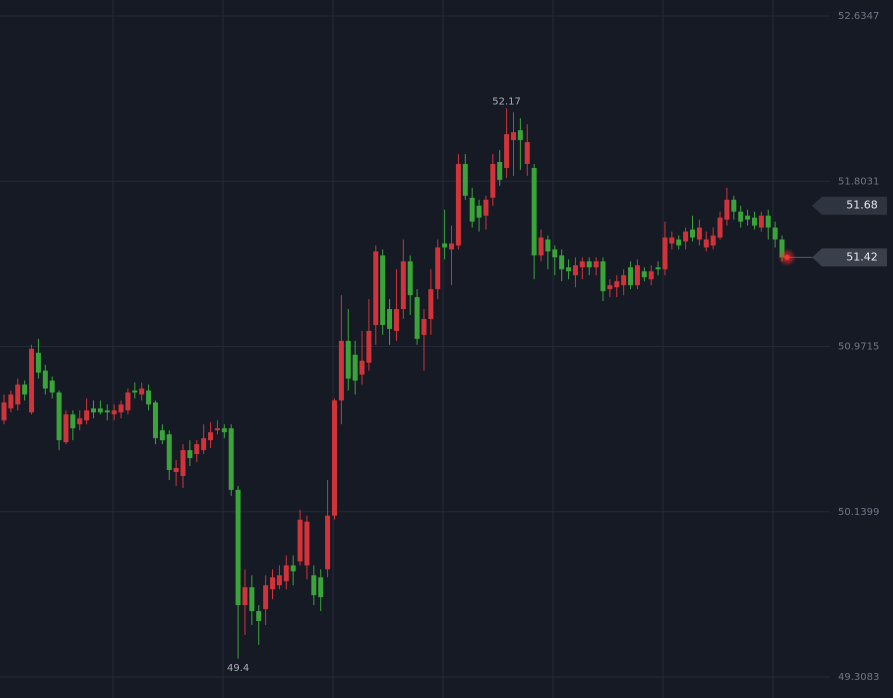 This screenshot has height=698, width=893. I want to click on y-tick-label: 50.1399, so click(858, 512).